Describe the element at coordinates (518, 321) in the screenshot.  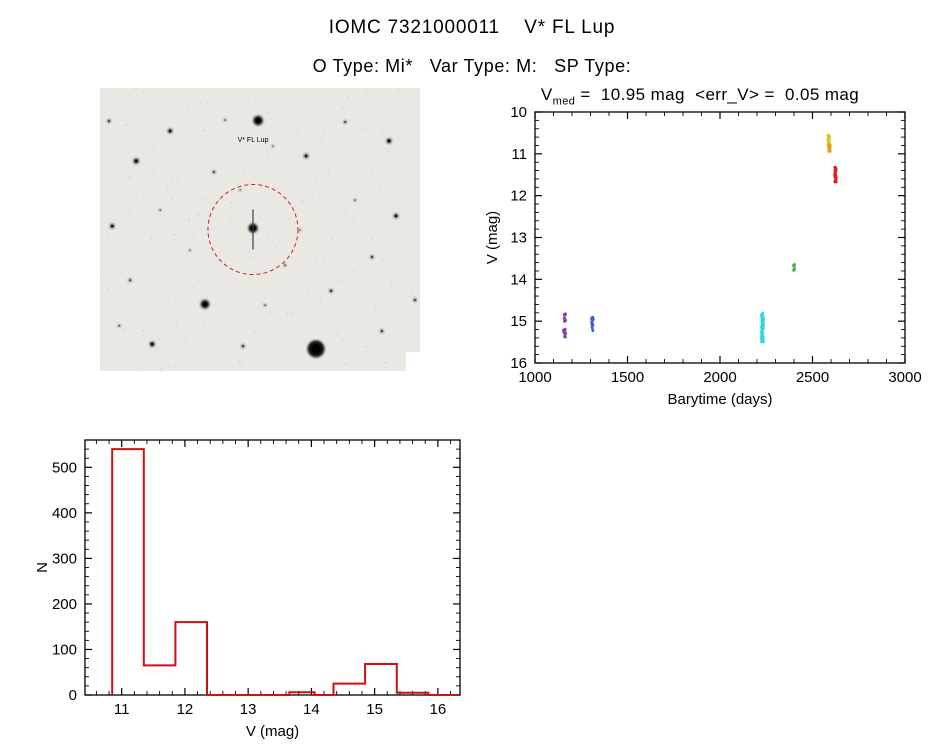
I see `y-tick-label: 15` at that location.